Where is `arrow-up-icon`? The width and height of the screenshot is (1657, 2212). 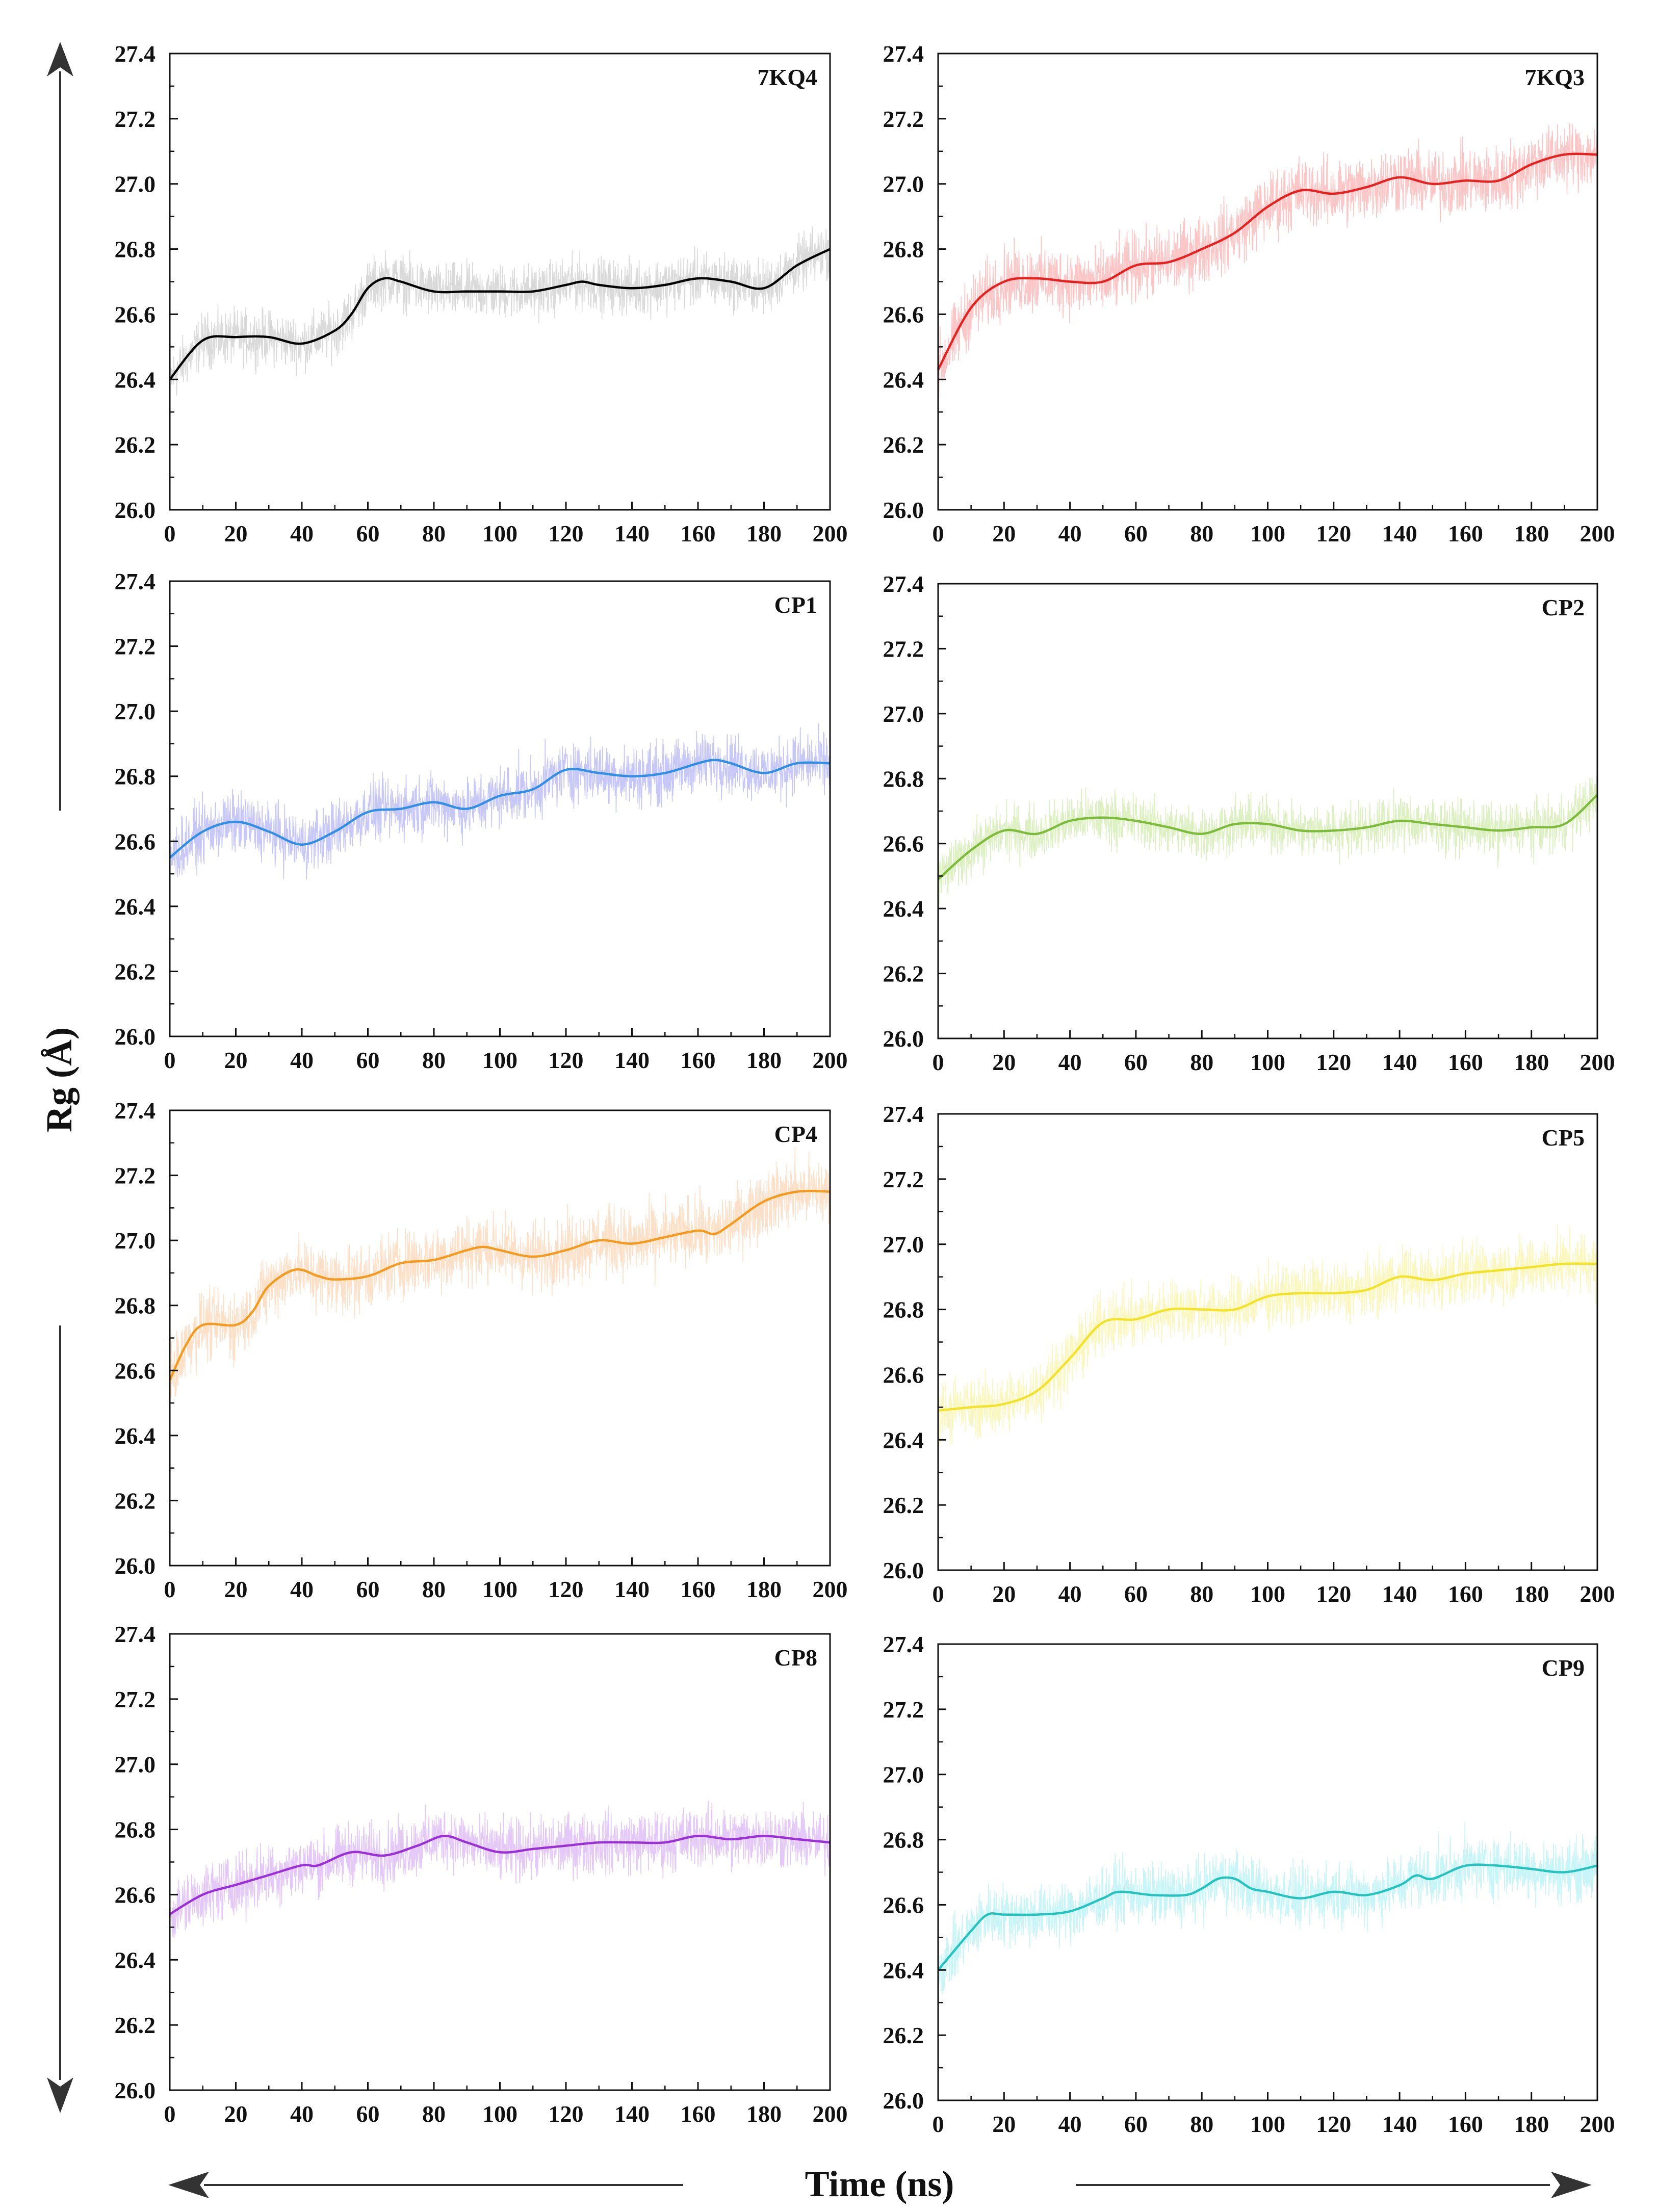
arrow-up-icon is located at coordinates (60, 59).